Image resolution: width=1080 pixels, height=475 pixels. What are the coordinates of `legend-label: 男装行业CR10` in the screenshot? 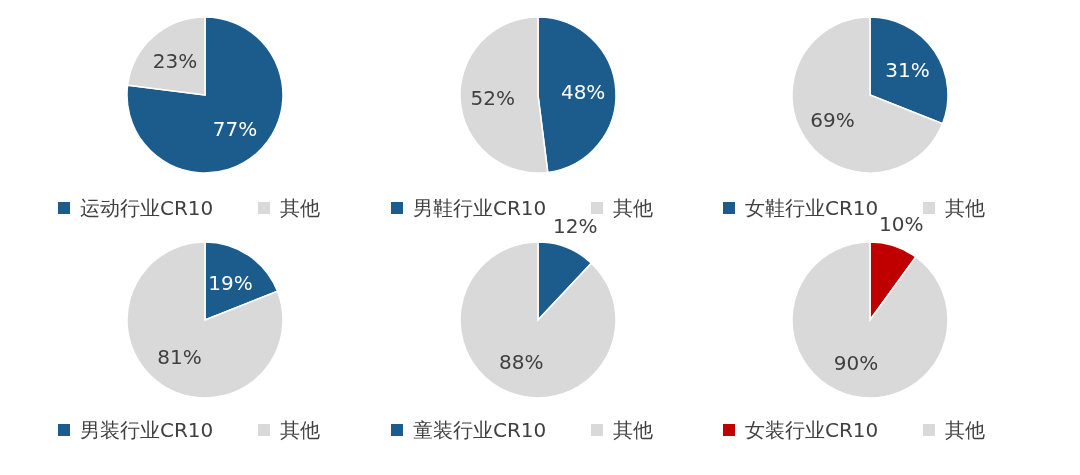 It's located at (147, 430).